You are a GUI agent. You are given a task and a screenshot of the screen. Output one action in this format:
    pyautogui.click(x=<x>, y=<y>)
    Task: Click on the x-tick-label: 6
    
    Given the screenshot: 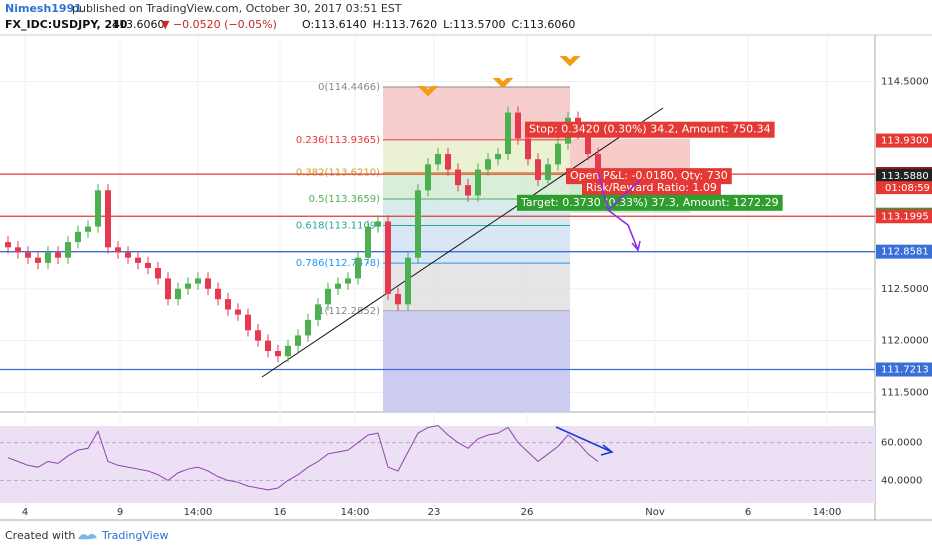 What is the action you would take?
    pyautogui.click(x=748, y=512)
    